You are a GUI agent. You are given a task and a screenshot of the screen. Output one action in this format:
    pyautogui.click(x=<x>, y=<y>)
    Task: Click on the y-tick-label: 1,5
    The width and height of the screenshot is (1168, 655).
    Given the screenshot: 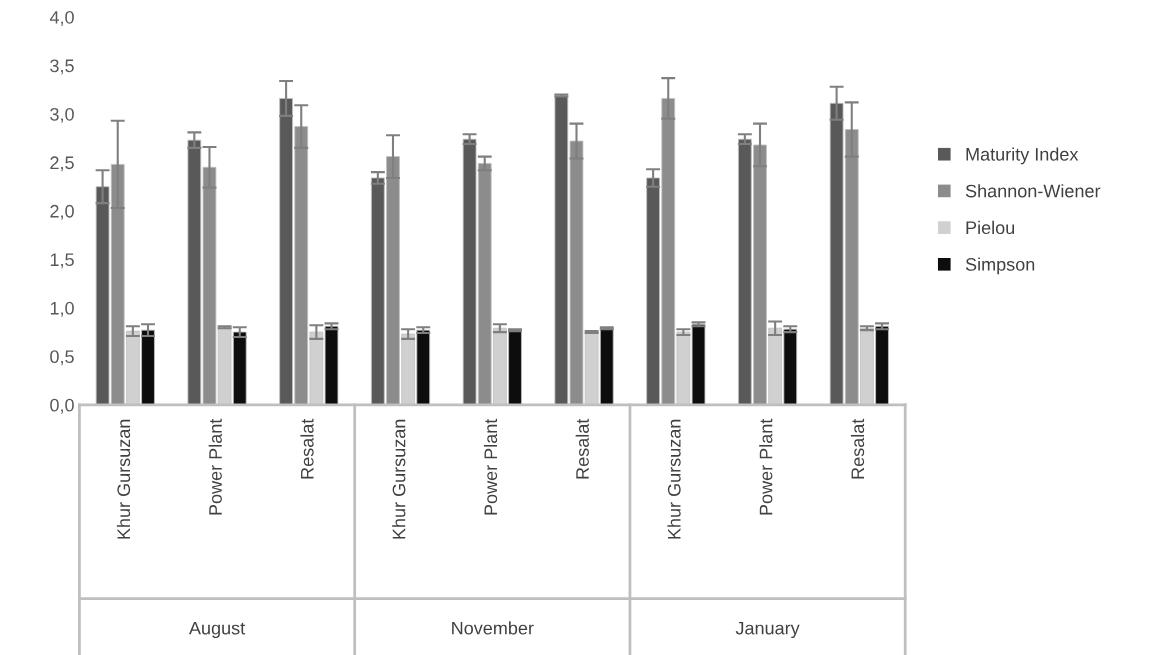 What is the action you would take?
    pyautogui.click(x=62, y=261)
    